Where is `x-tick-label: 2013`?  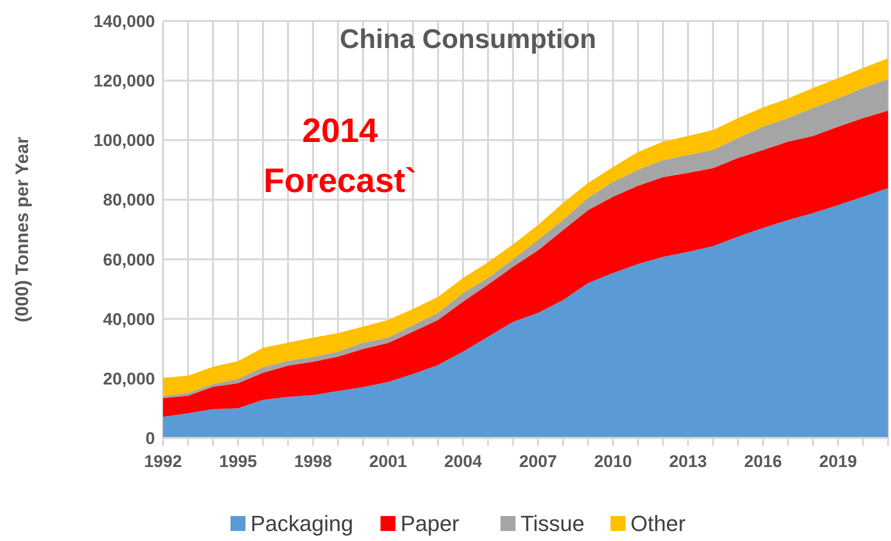 x-tick-label: 2013 is located at coordinates (688, 461).